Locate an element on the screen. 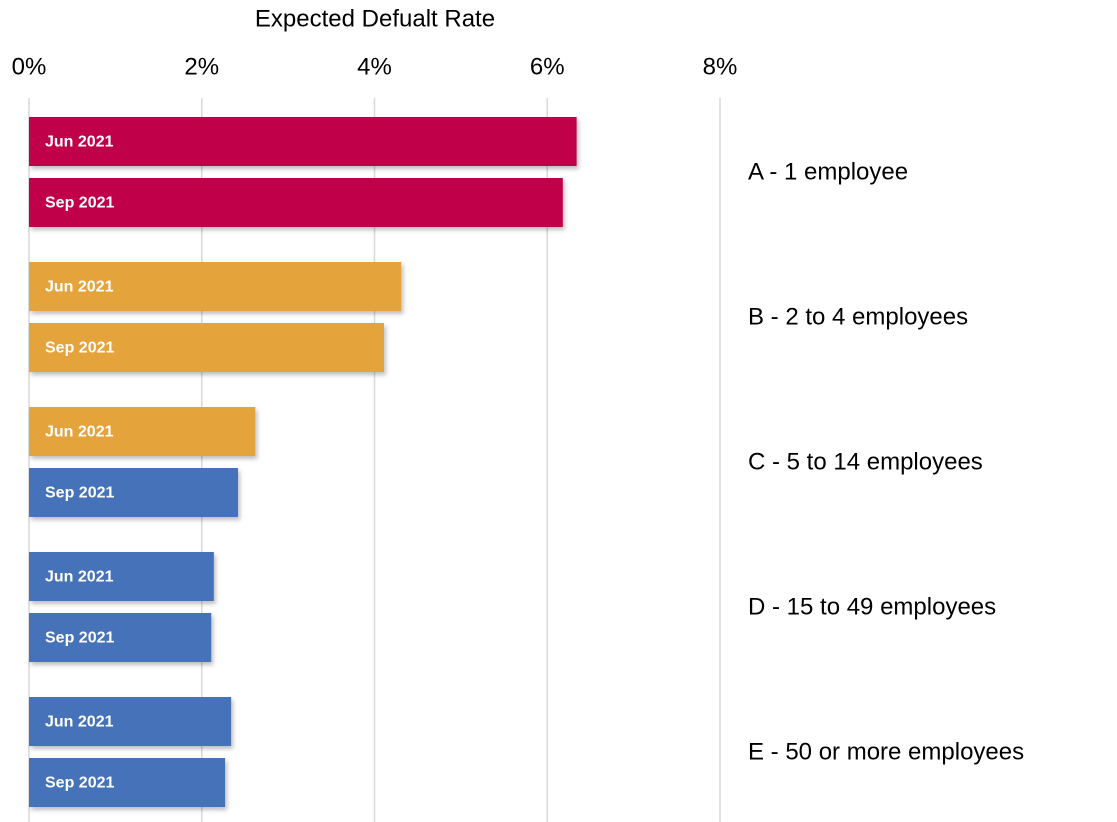 The image size is (1117, 822). category-label: C - 5 to 14 employees is located at coordinates (865, 461).